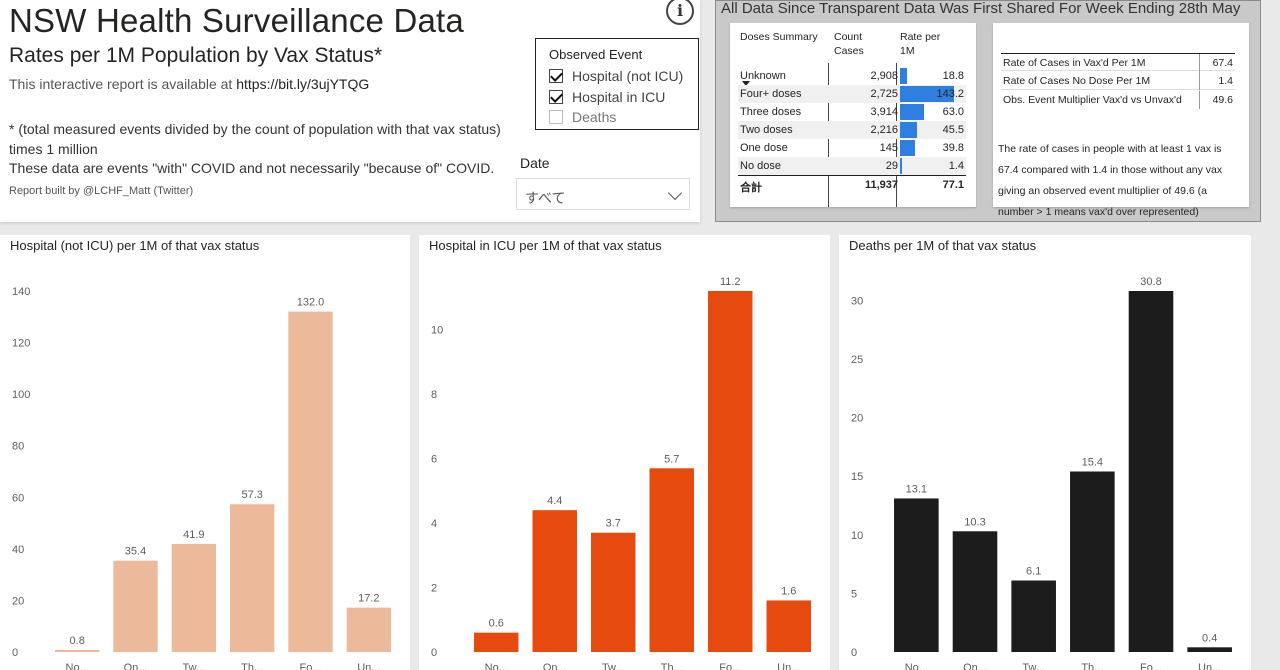 Image resolution: width=1280 pixels, height=670 pixels. Describe the element at coordinates (21, 395) in the screenshot. I see `y-tick-label: 100` at that location.